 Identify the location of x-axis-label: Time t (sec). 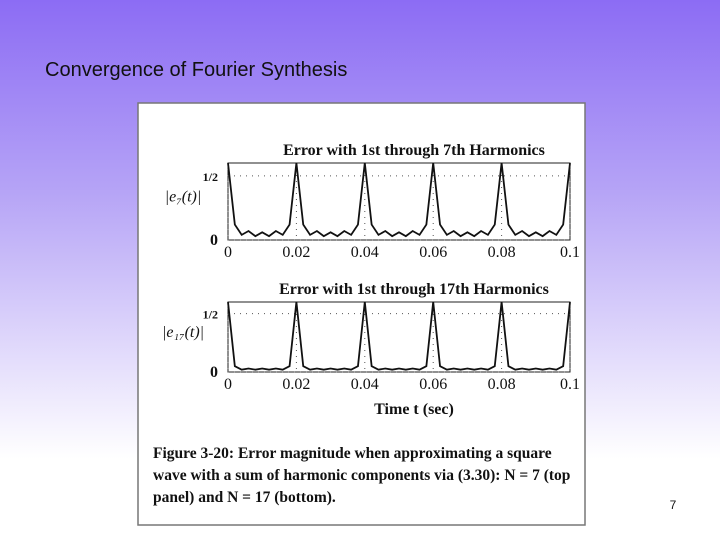
(414, 409).